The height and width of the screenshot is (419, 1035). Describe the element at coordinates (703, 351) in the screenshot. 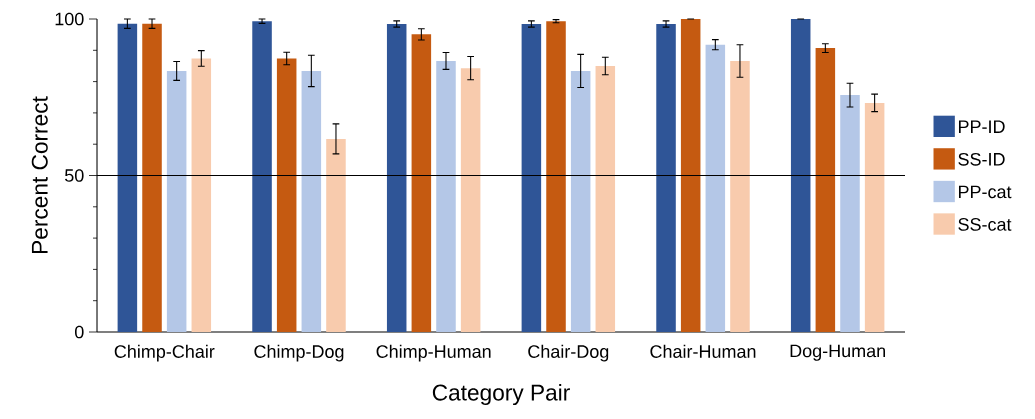

I see `x-tick-label: Chair-Human` at that location.